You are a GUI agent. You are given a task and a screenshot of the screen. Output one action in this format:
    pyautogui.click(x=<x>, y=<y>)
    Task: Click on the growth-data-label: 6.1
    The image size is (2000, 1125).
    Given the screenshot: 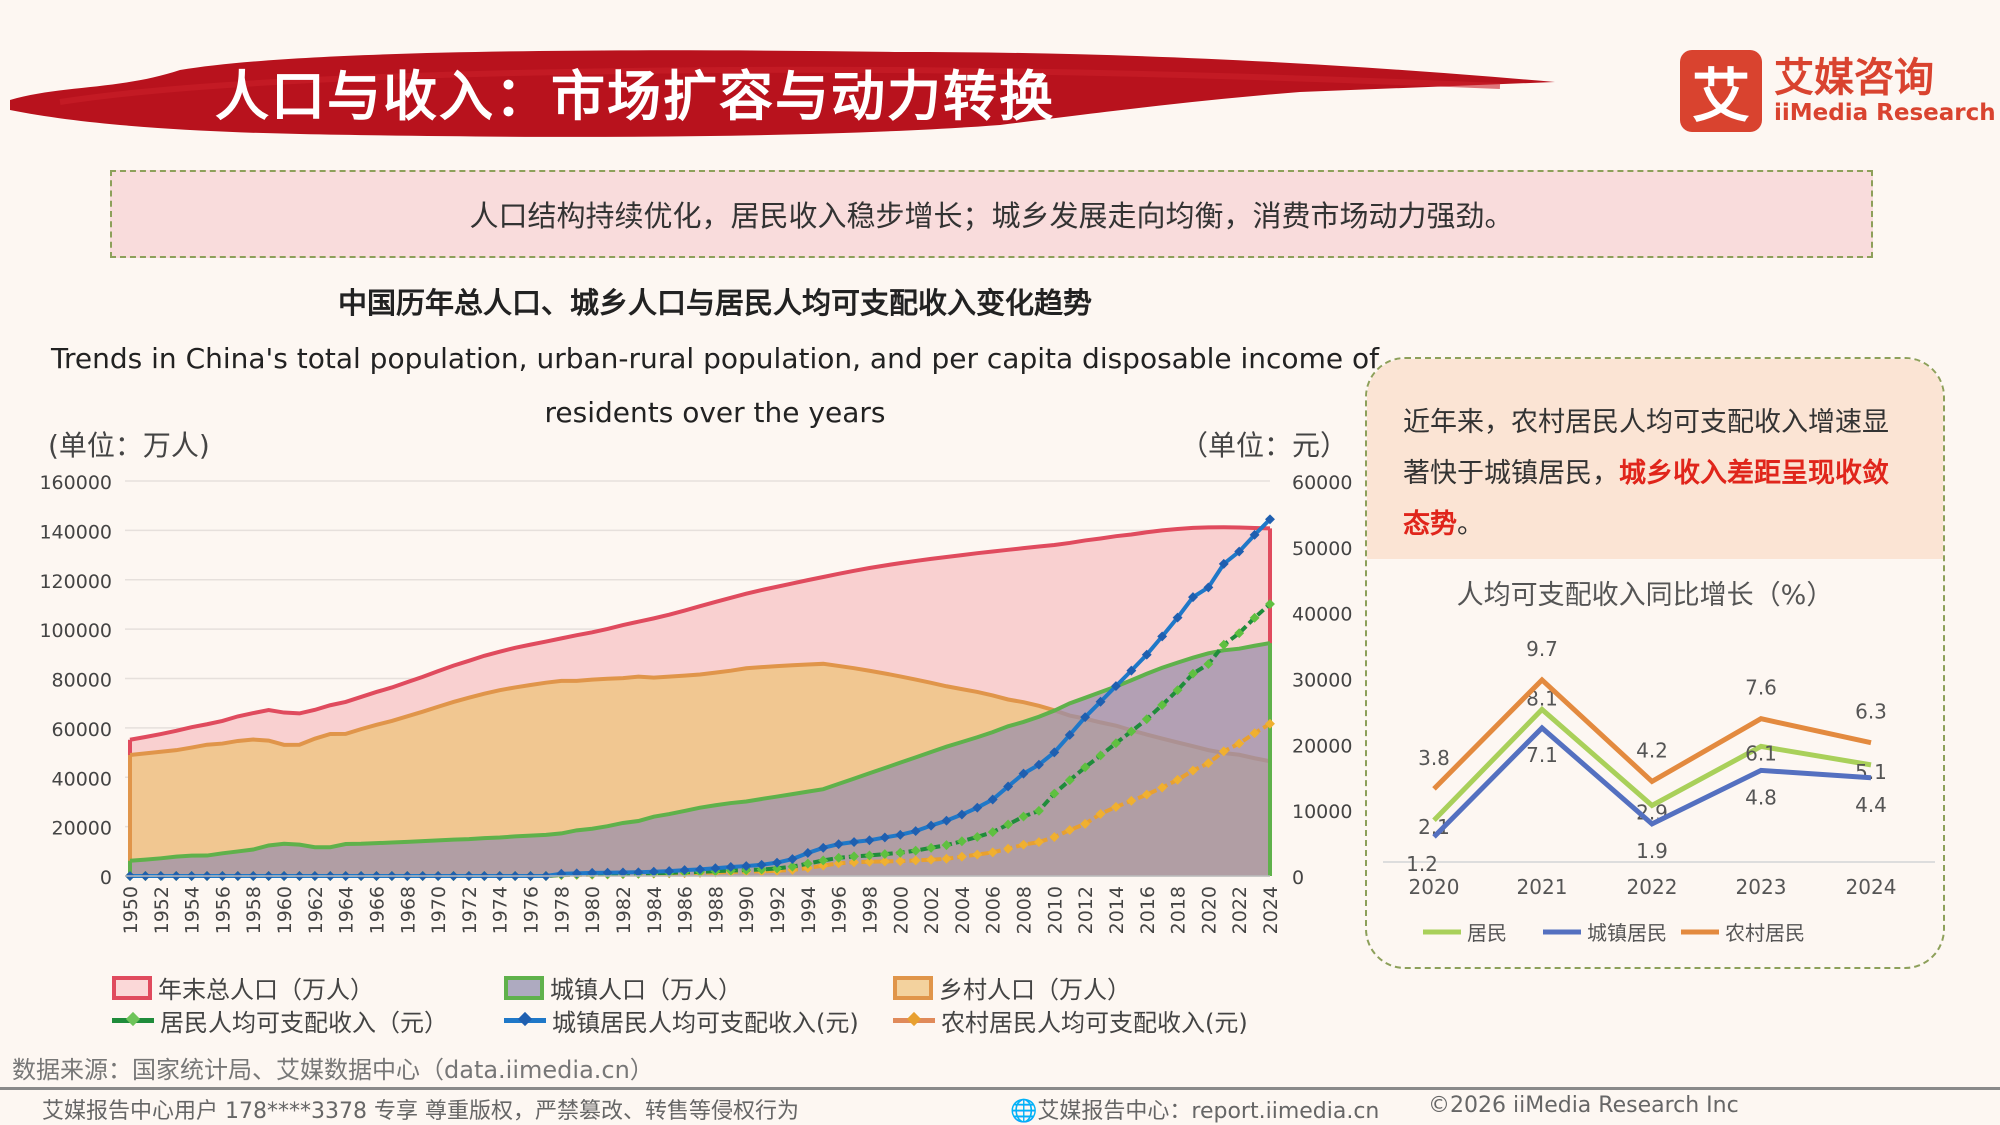 What is the action you would take?
    pyautogui.click(x=1761, y=753)
    